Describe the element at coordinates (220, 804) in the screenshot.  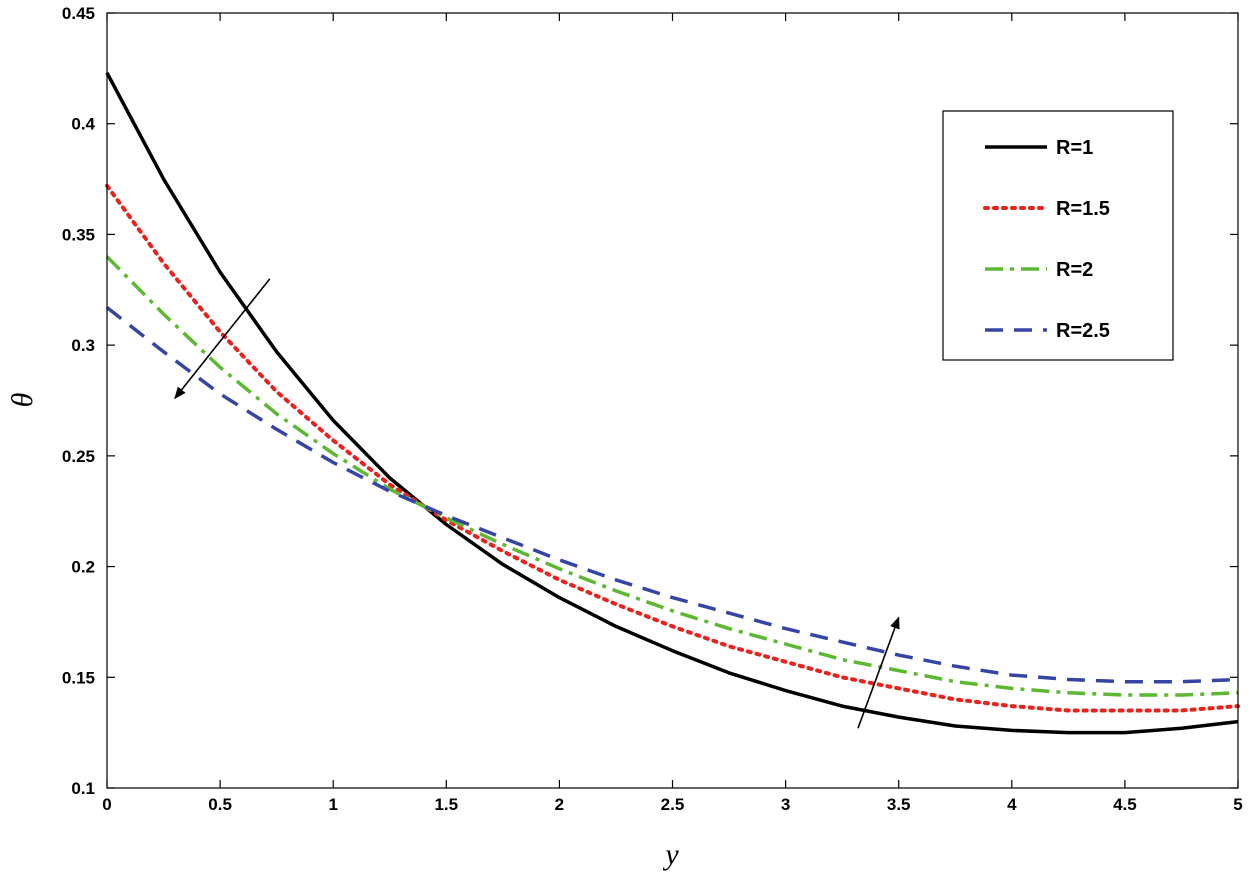
I see `x-tick-label: 0.5` at that location.